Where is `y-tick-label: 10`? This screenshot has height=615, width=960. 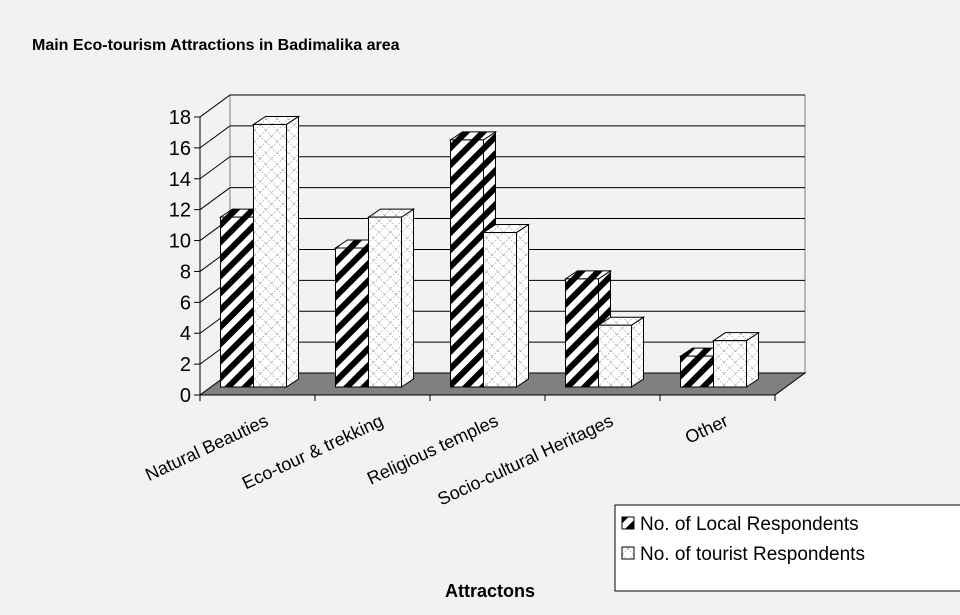 y-tick-label: 10 is located at coordinates (180, 242).